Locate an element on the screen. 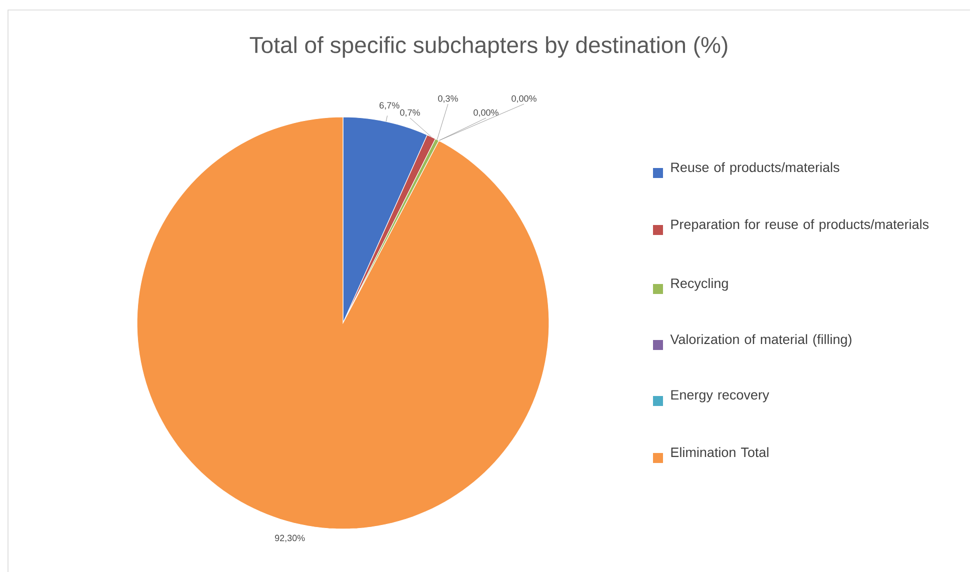 This screenshot has height=572, width=977. data-label: 92,30% is located at coordinates (289, 538).